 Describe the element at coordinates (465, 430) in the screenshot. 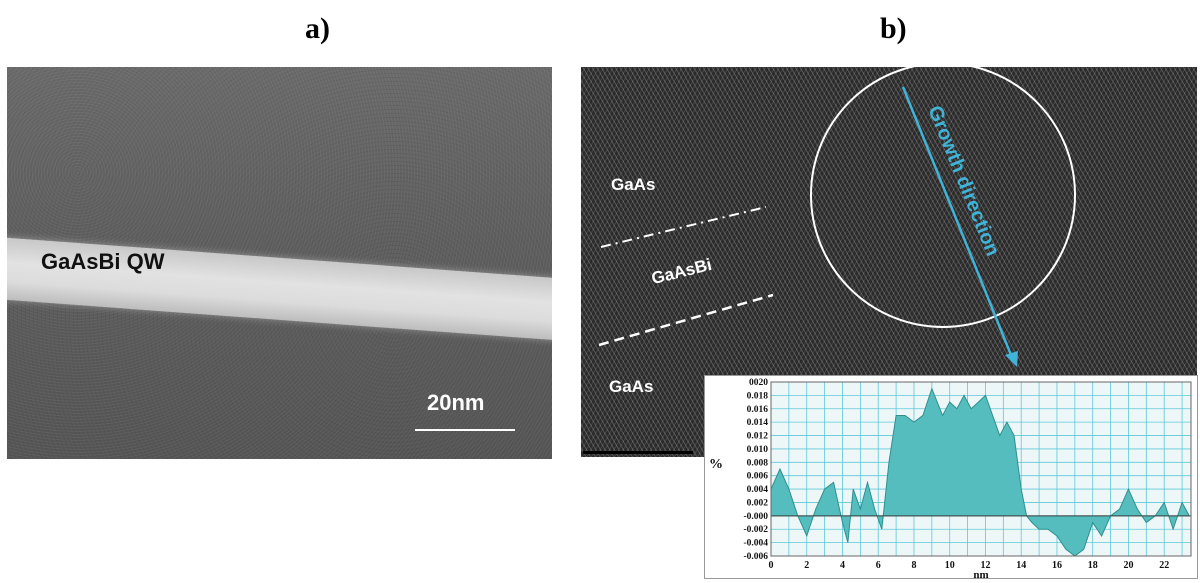

I see `scale-bar` at that location.